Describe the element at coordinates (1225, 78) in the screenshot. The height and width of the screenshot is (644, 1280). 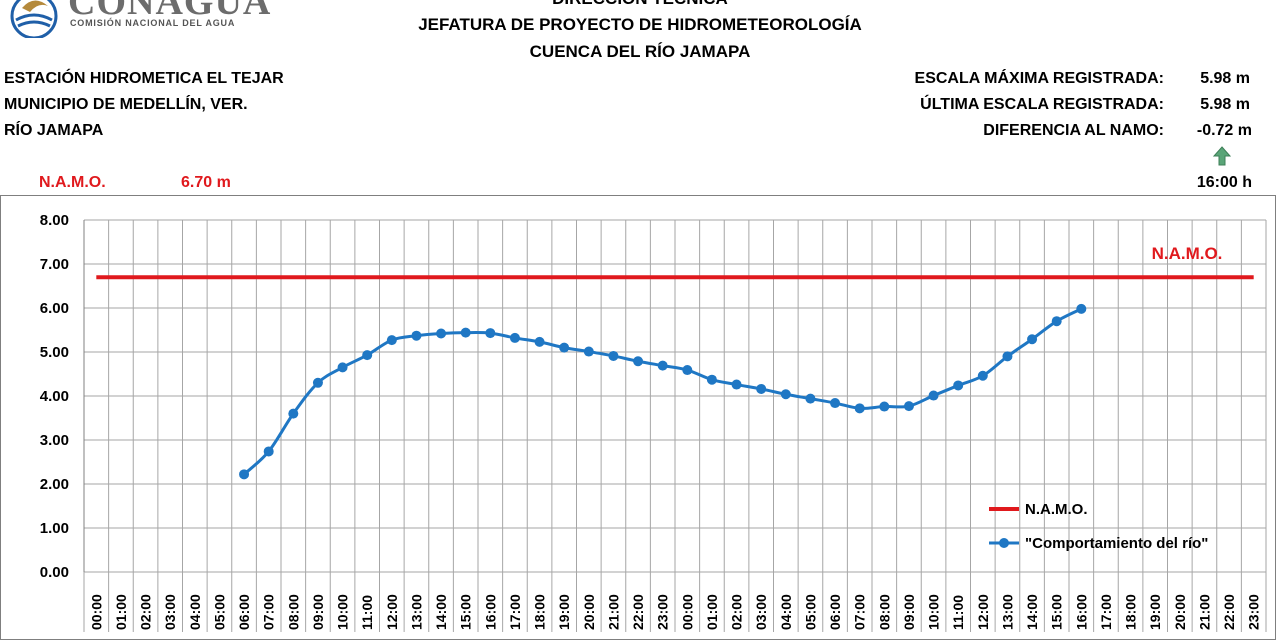
I see `max-level-value: 5.98 m` at that location.